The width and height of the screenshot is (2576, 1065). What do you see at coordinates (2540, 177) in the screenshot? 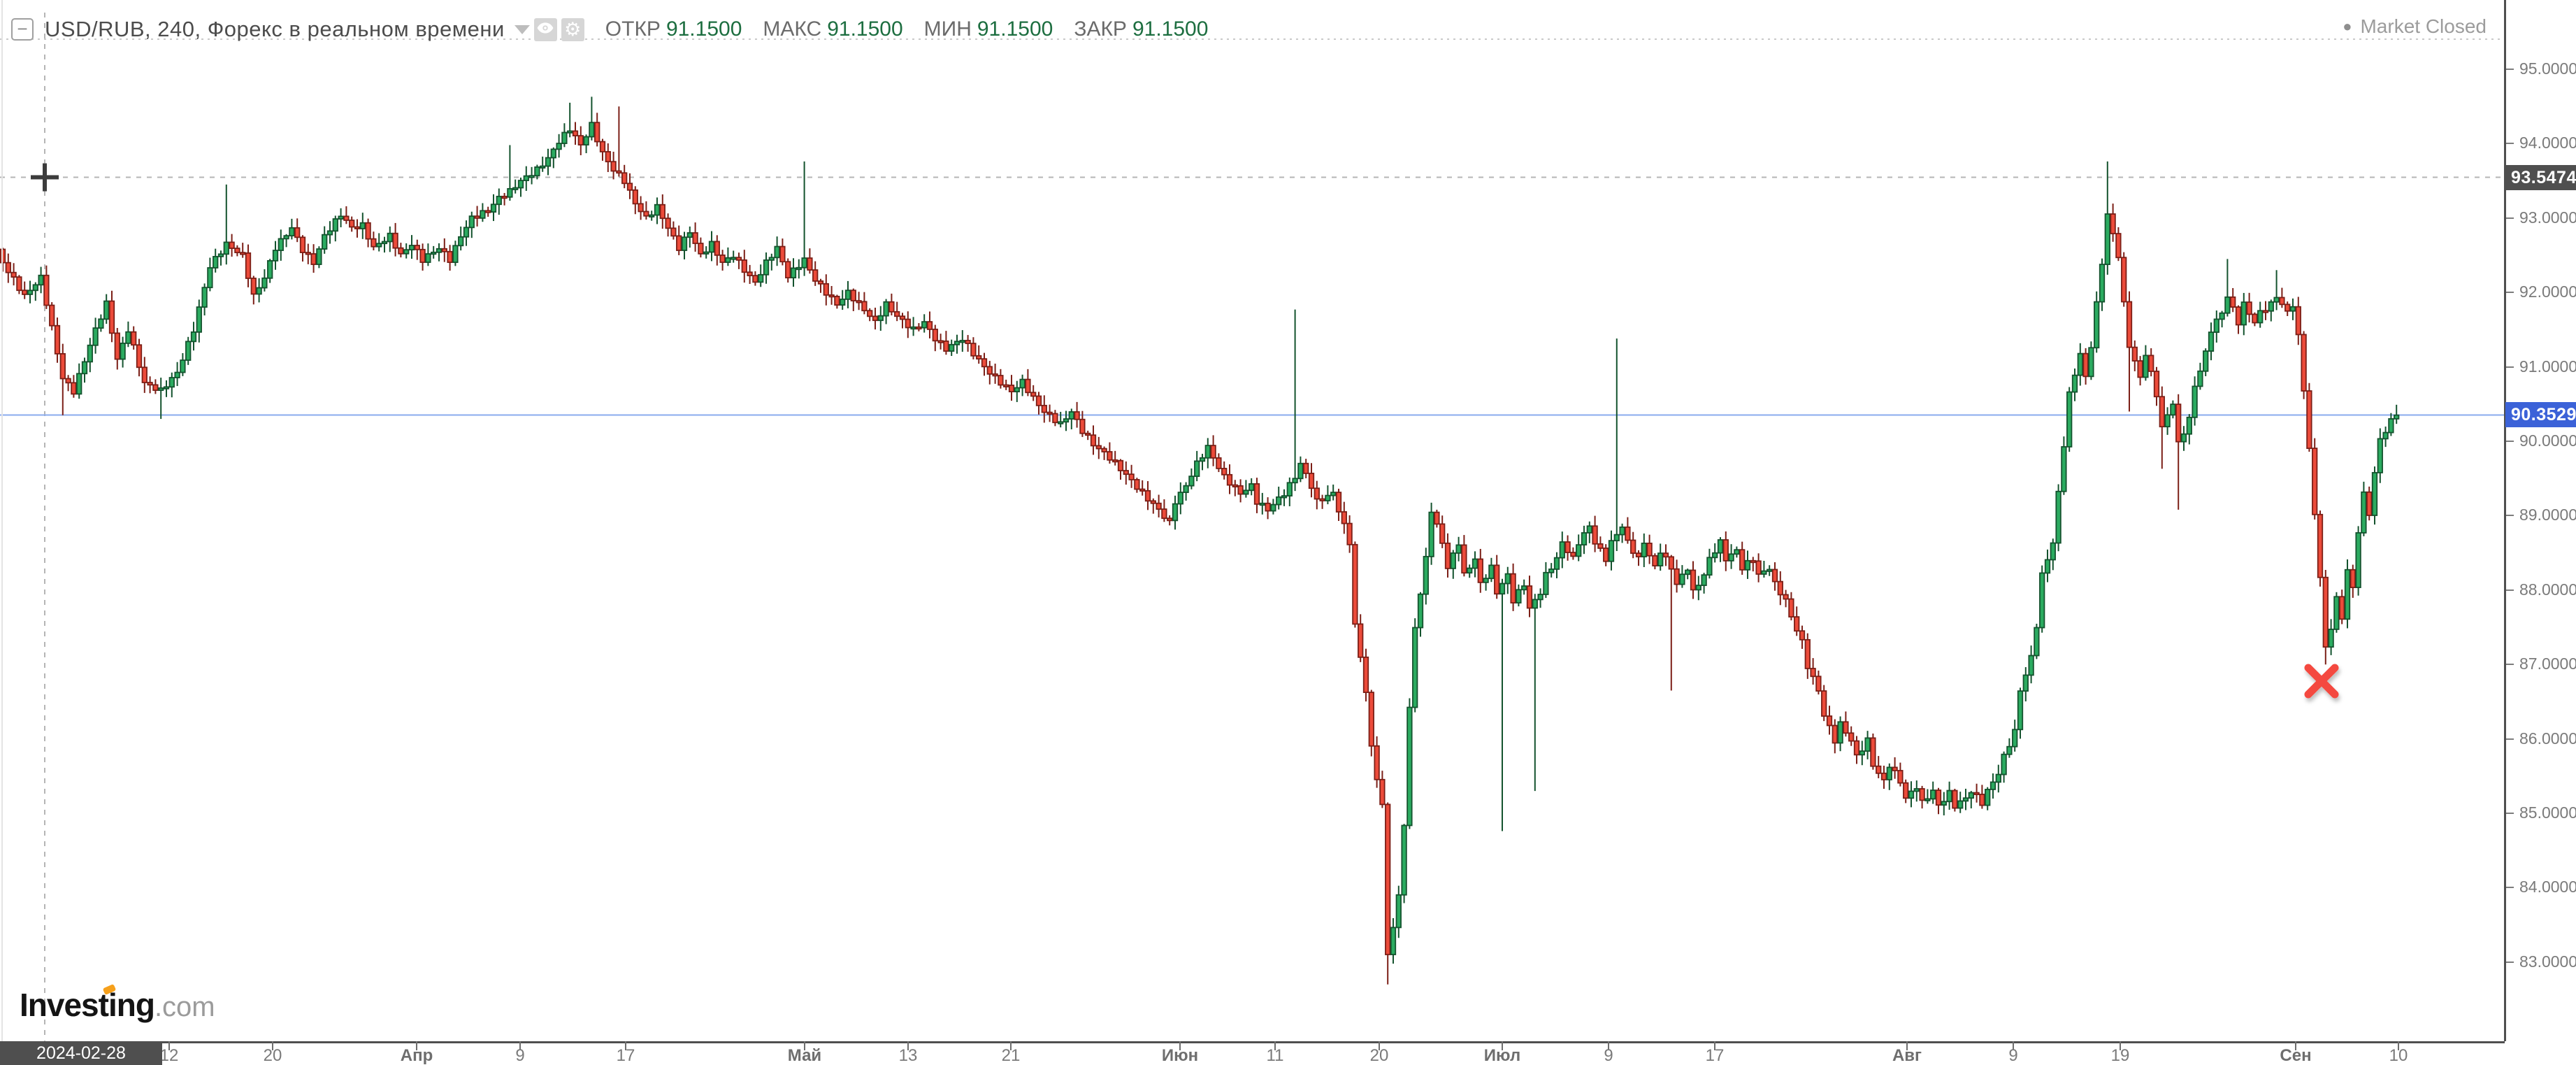
I see `crosshair-price-badge: 93.5474` at bounding box center [2540, 177].